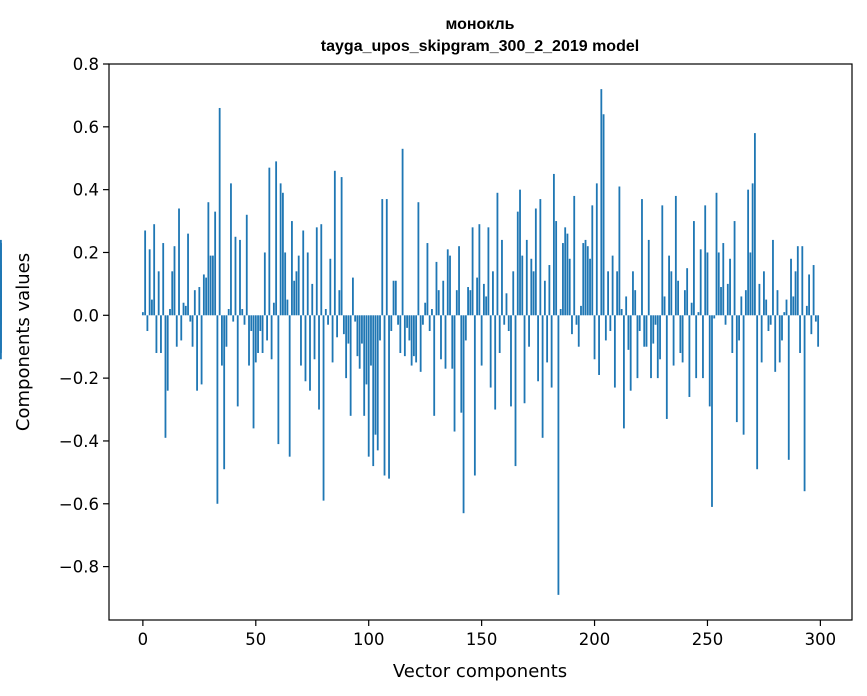 The width and height of the screenshot is (867, 696). What do you see at coordinates (143, 639) in the screenshot?
I see `x-tick-label: 0` at bounding box center [143, 639].